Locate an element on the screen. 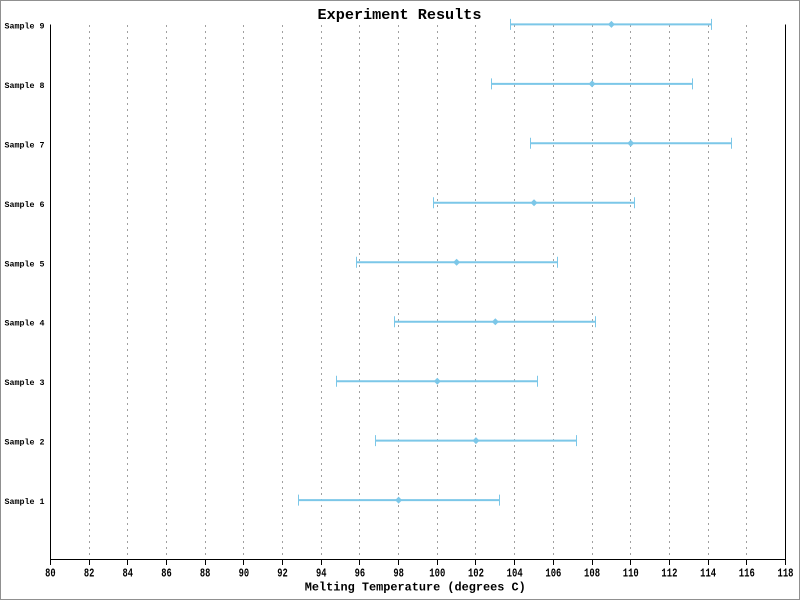  svg-text: Sample 6 is located at coordinates (25, 205).